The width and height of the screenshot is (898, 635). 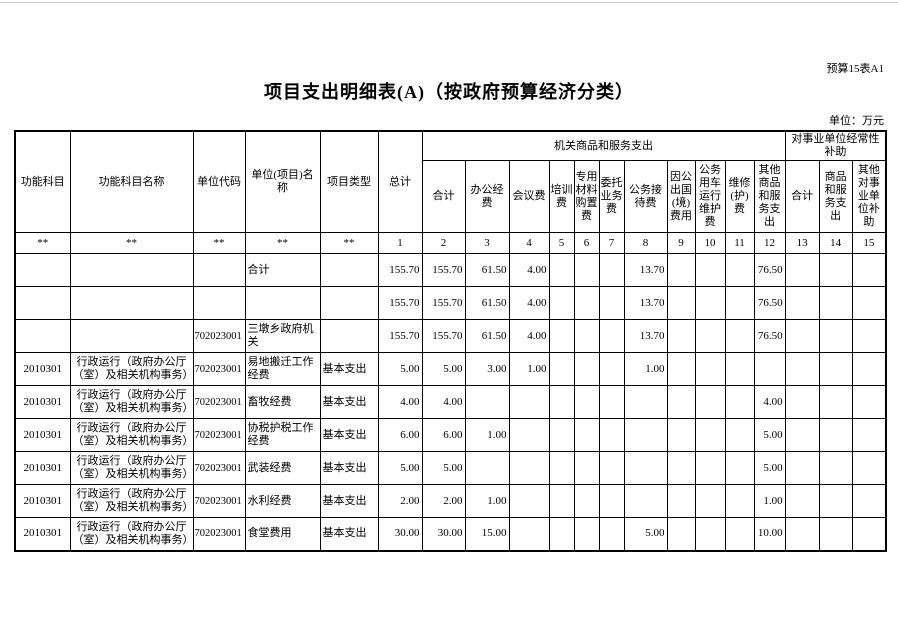 What do you see at coordinates (282, 270) in the screenshot?
I see `table-cell: 合计` at bounding box center [282, 270].